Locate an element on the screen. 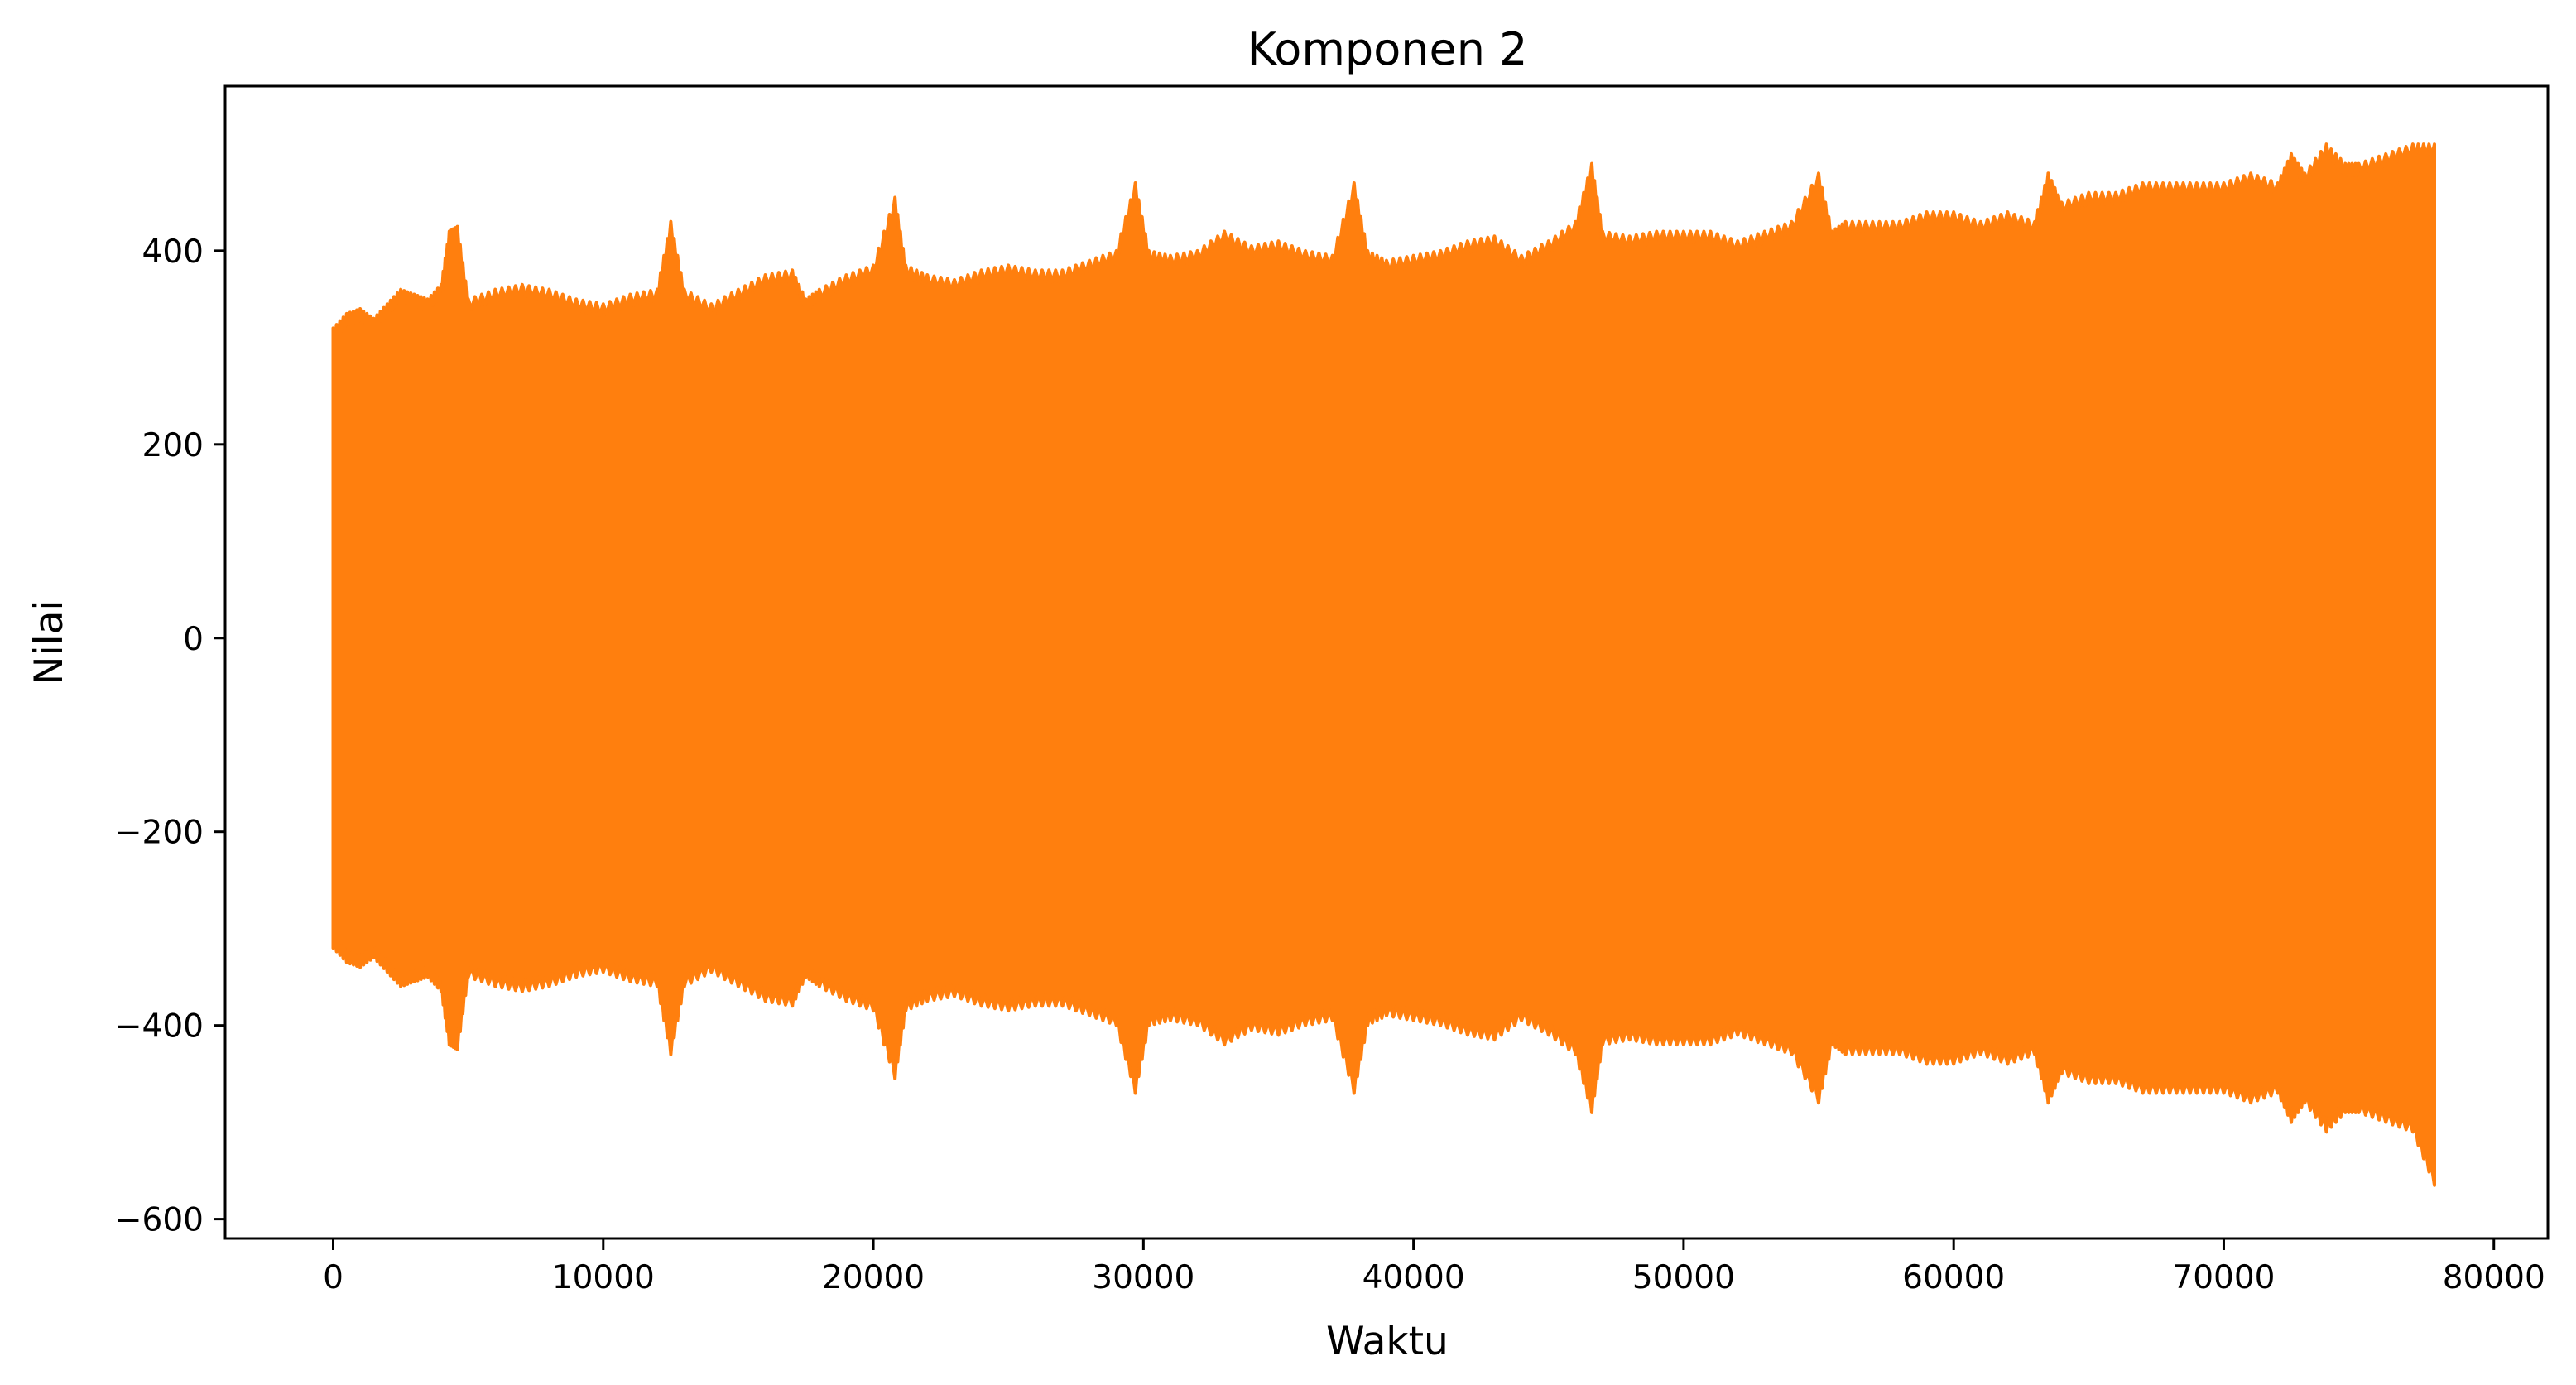 This screenshot has height=1385, width=2576. x-tick-label: 70000 is located at coordinates (2223, 1278).